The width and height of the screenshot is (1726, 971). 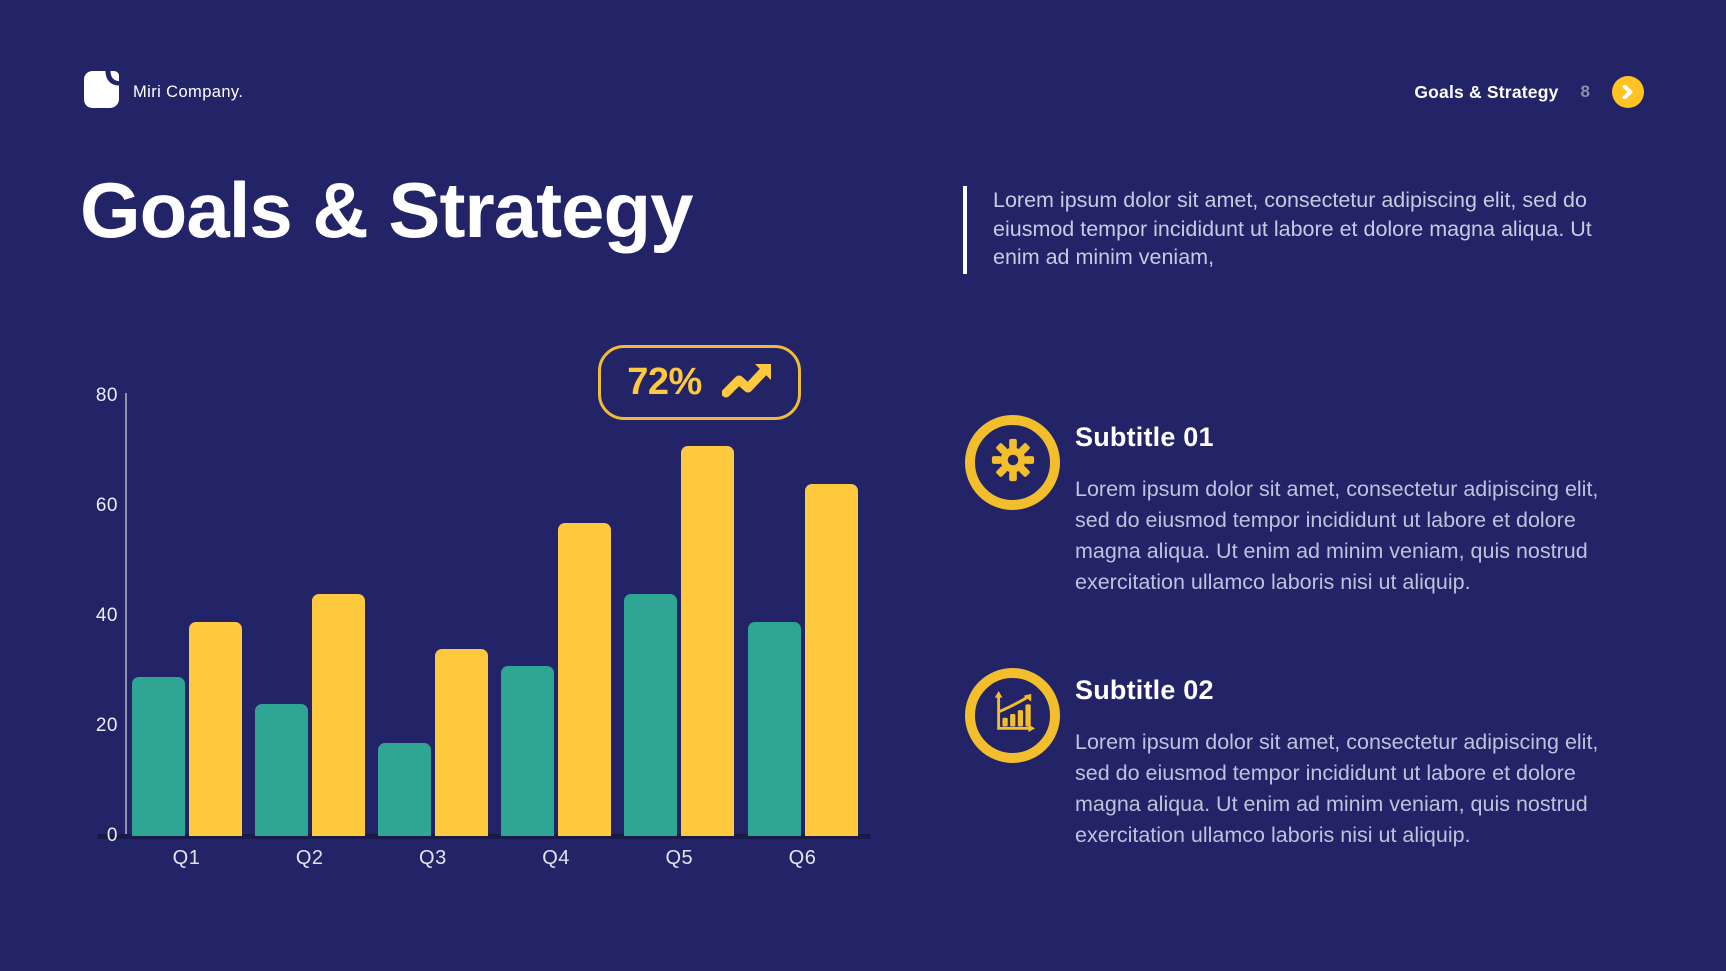 What do you see at coordinates (802, 858) in the screenshot?
I see `x-axis-label-q6: Q6` at bounding box center [802, 858].